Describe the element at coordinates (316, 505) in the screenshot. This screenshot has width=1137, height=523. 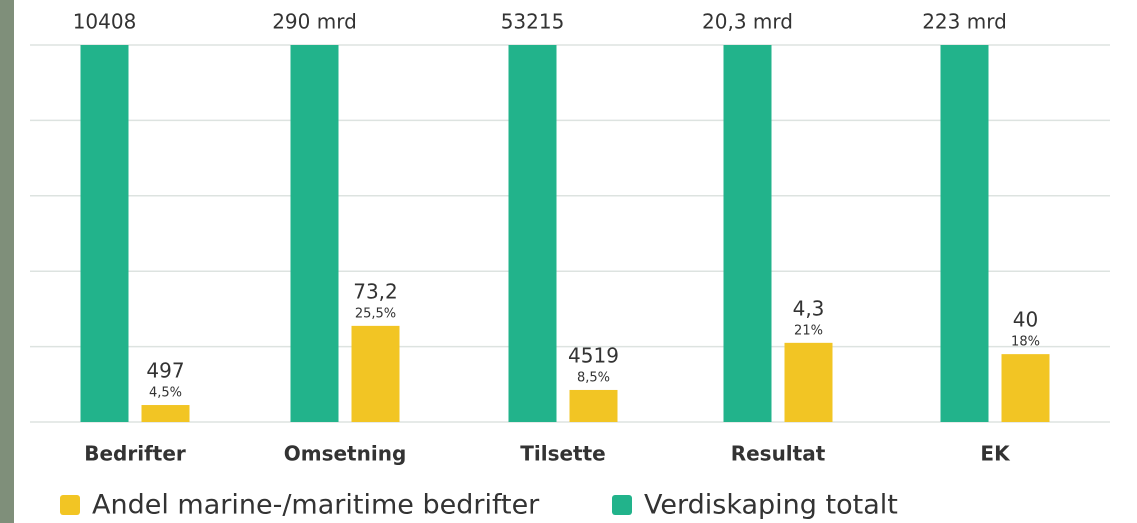
I see `legend-label: Andel marine-/maritime bedrifter` at that location.